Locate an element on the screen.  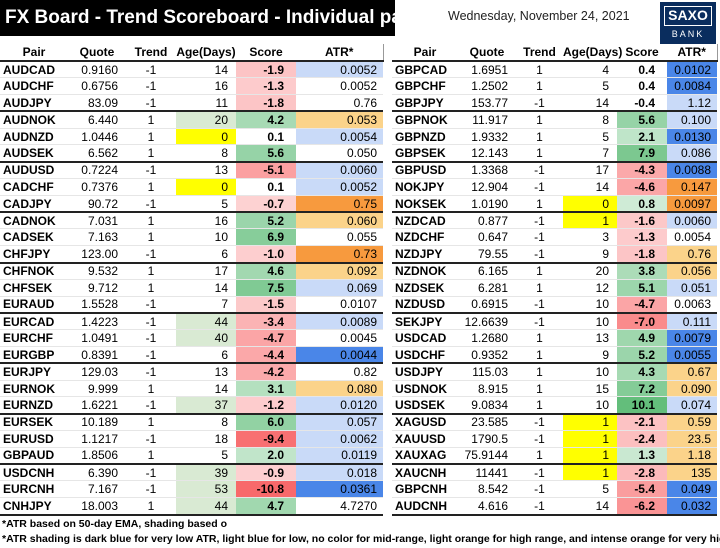
cell-score: -5.4 is located at coordinates (642, 489).